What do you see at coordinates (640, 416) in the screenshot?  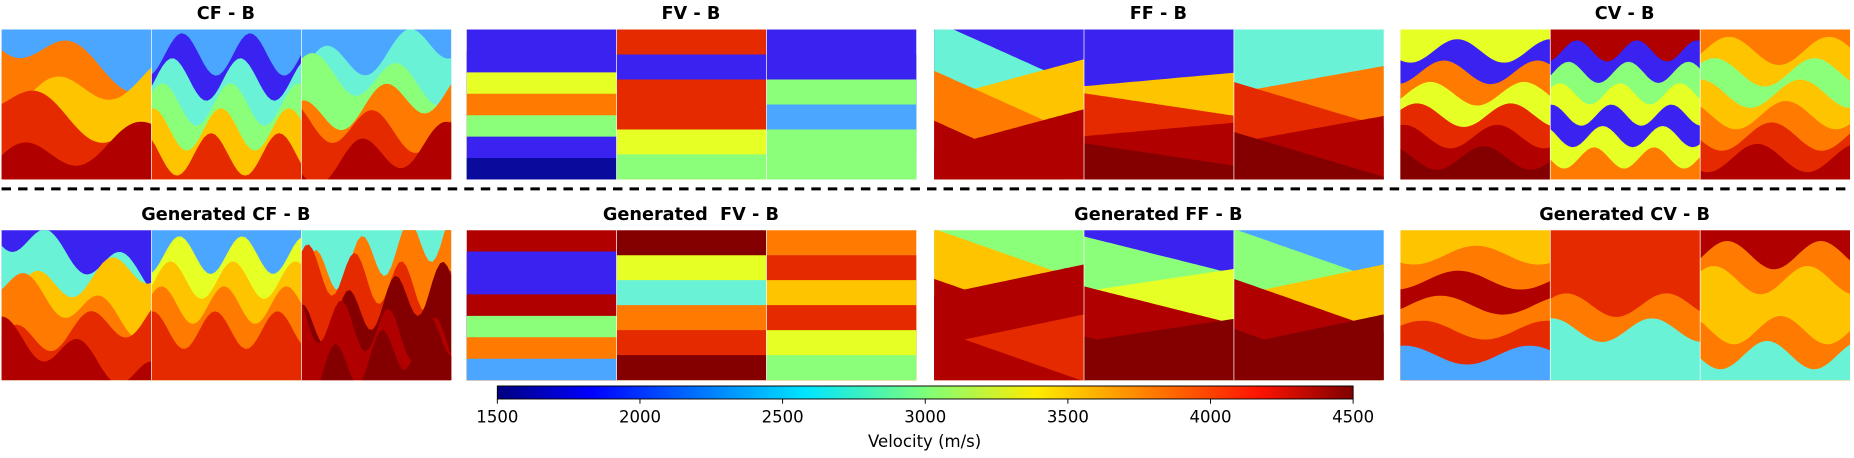 I see `colorbar-tick-label: 2000` at bounding box center [640, 416].